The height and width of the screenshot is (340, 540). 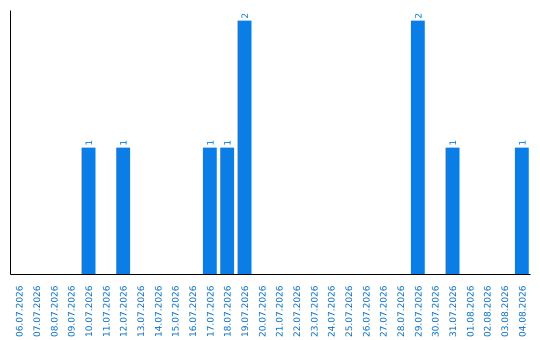 What do you see at coordinates (367, 311) in the screenshot?
I see `x-tick-label: 26.07.2026` at bounding box center [367, 311].